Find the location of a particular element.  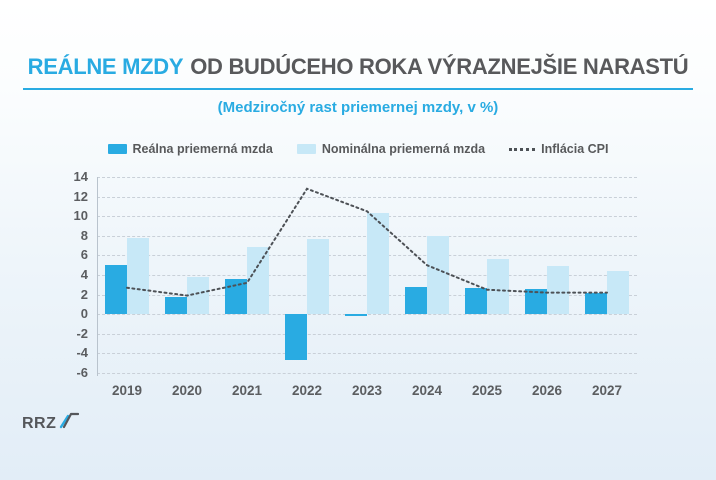

y-axis-tick-14: 14 is located at coordinates (80, 176).